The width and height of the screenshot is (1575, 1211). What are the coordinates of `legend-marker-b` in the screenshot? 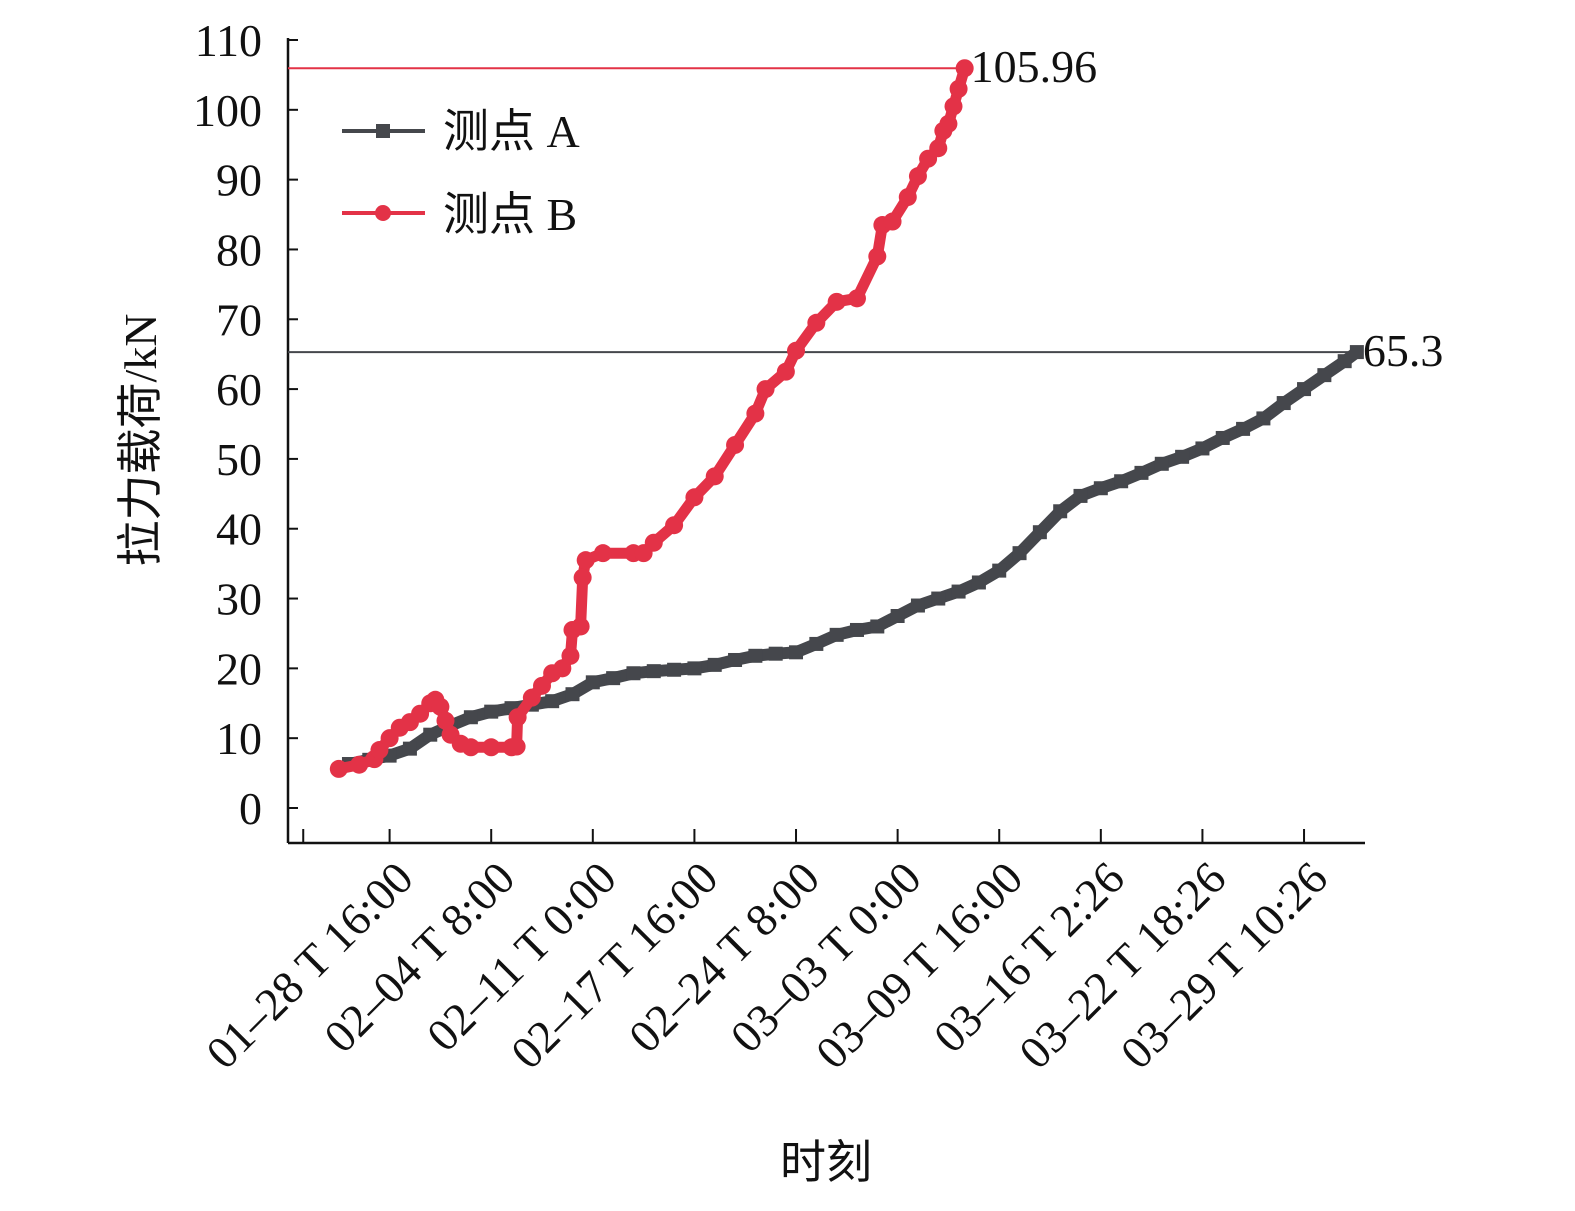 It's located at (383, 213).